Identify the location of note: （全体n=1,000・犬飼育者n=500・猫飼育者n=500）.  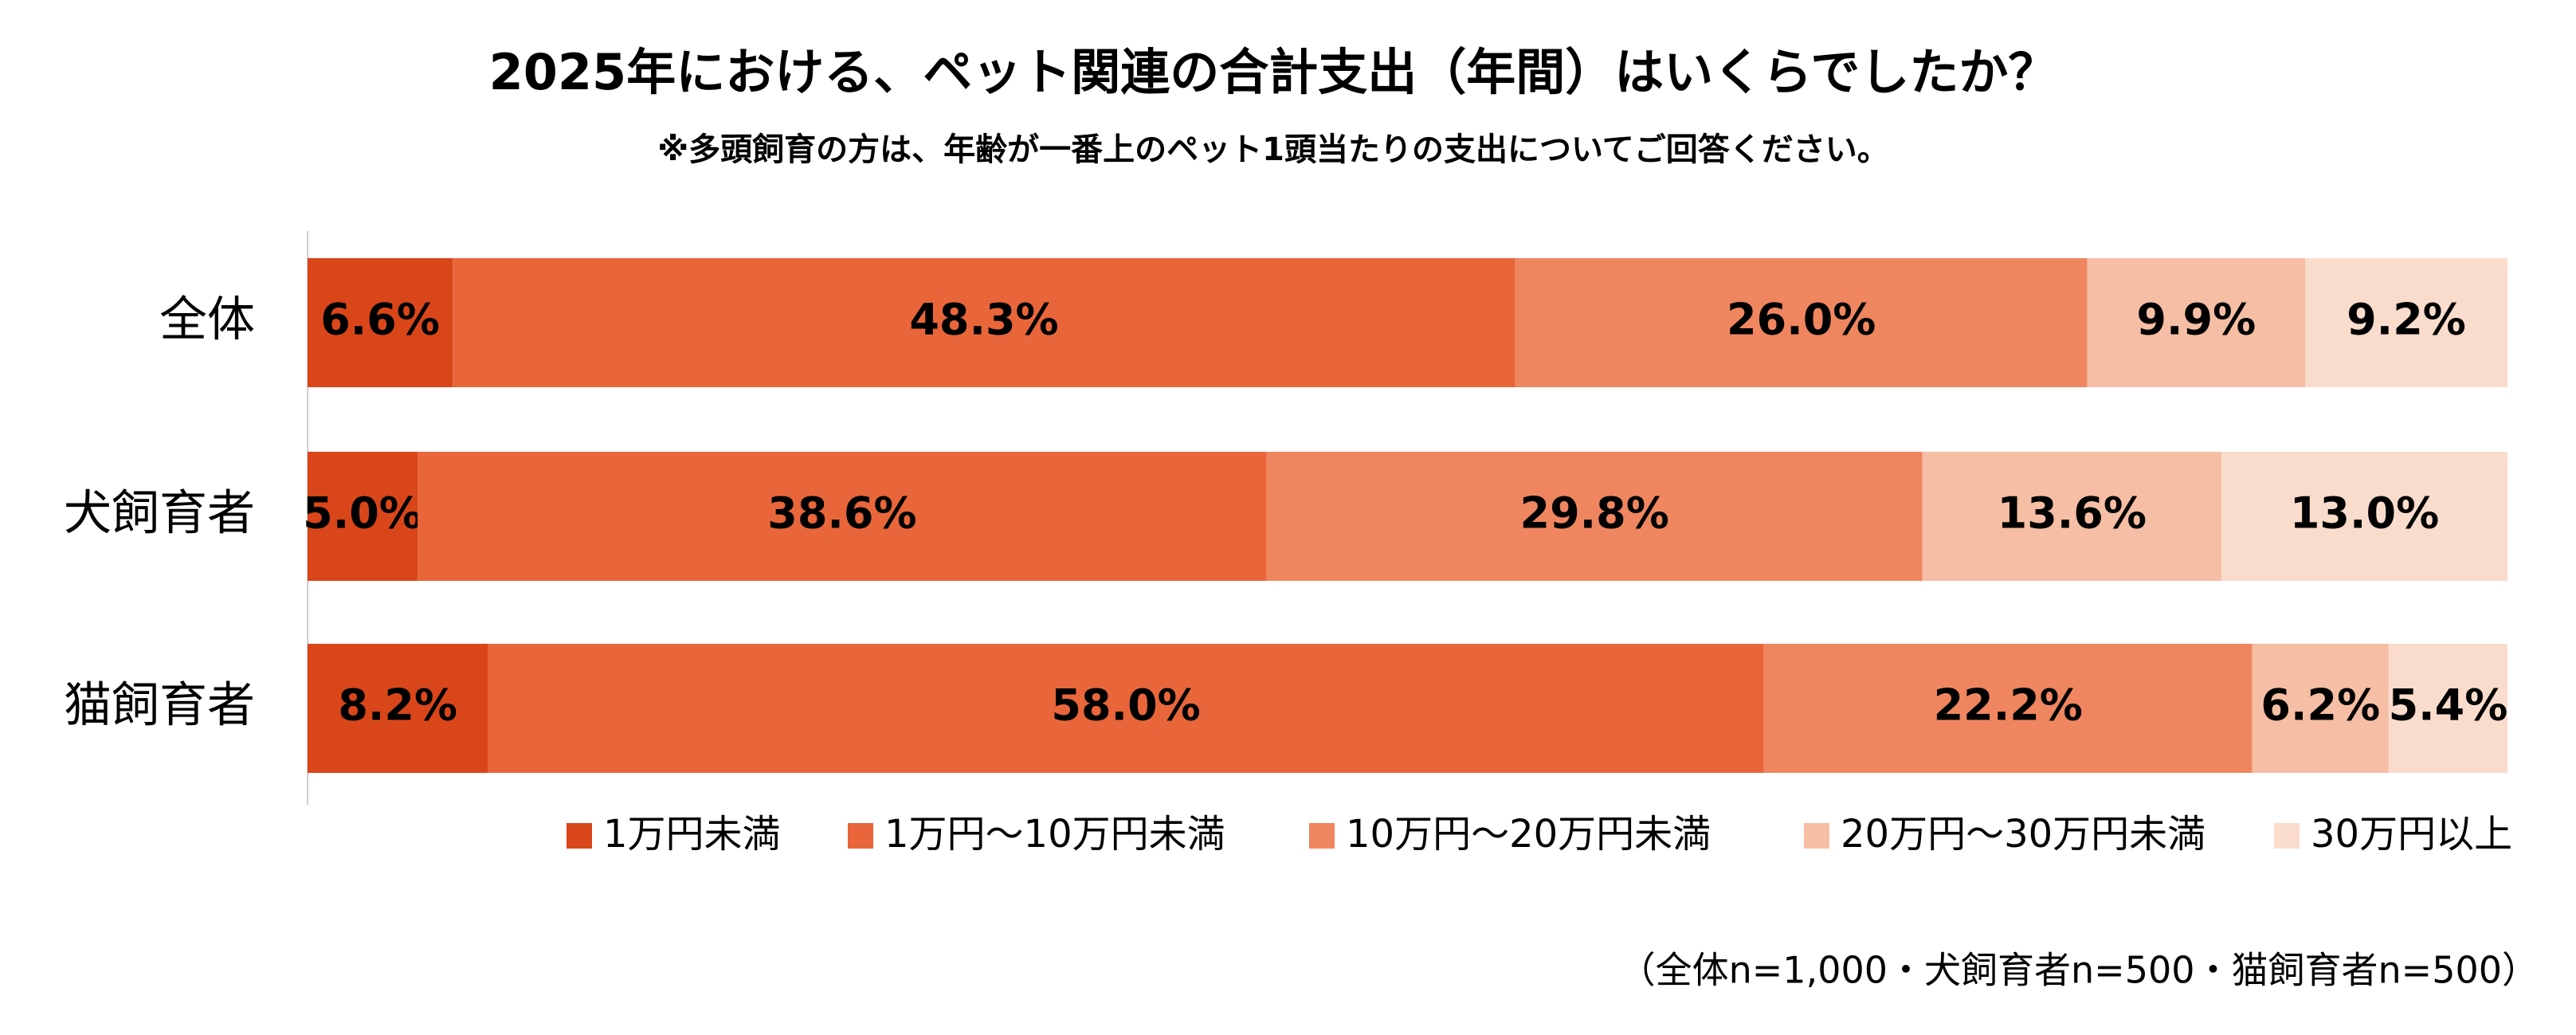
(2079, 970).